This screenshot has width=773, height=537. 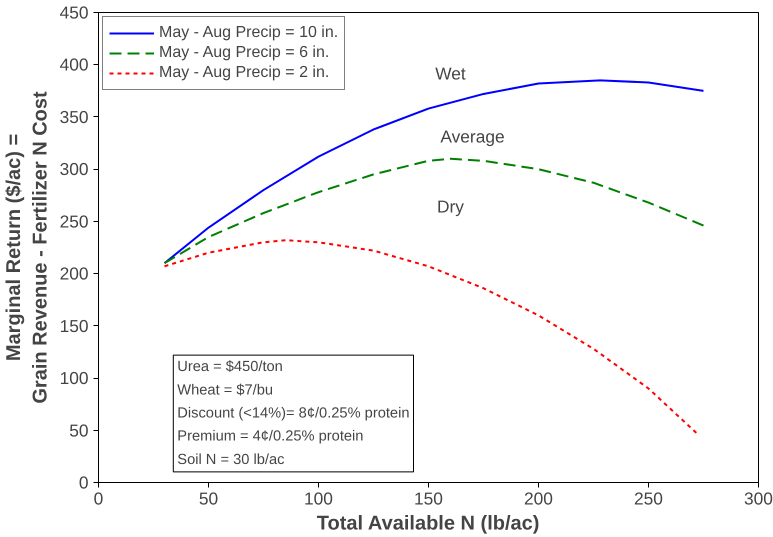 What do you see at coordinates (648, 498) in the screenshot?
I see `x-tick-label: 250` at bounding box center [648, 498].